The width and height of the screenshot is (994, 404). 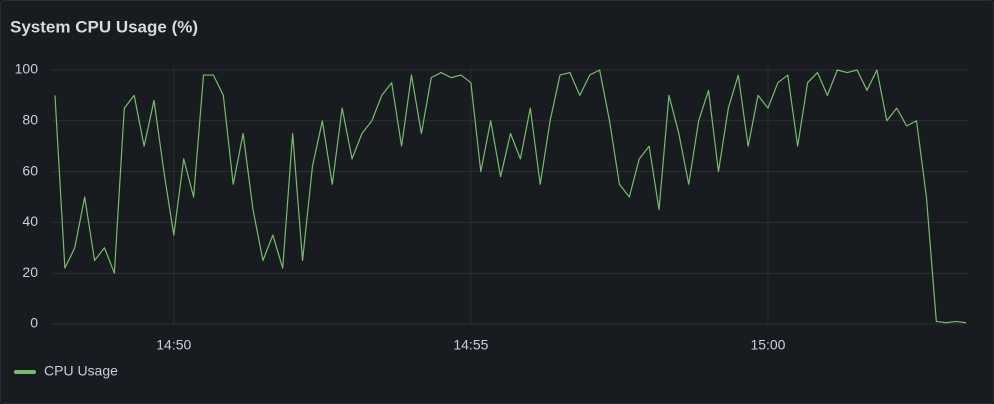 I want to click on y-tick-label: 60, so click(x=30, y=170).